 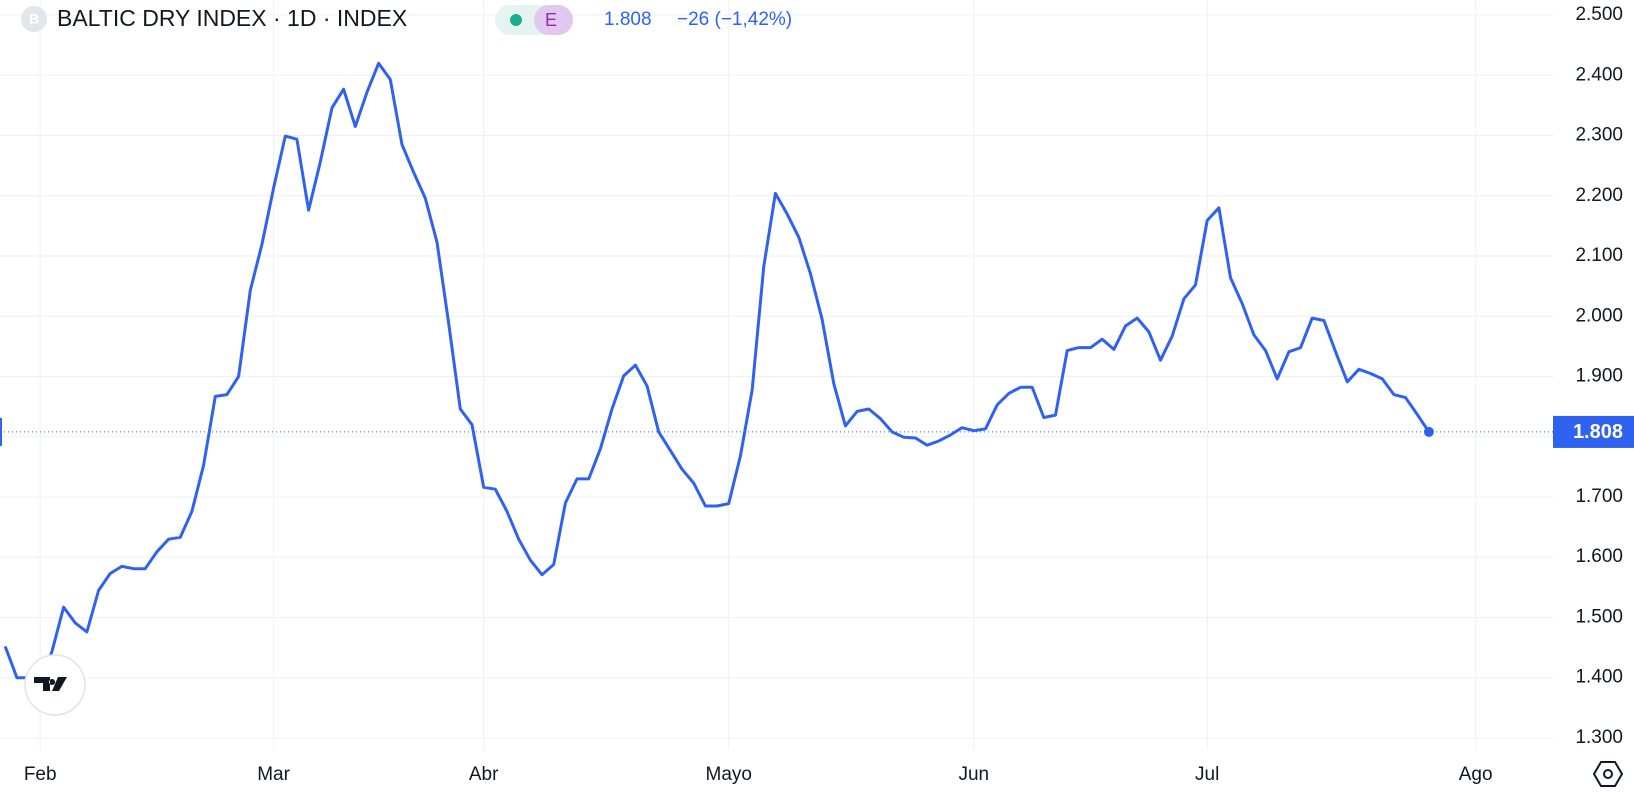 I want to click on settings-hole, so click(x=1608, y=774).